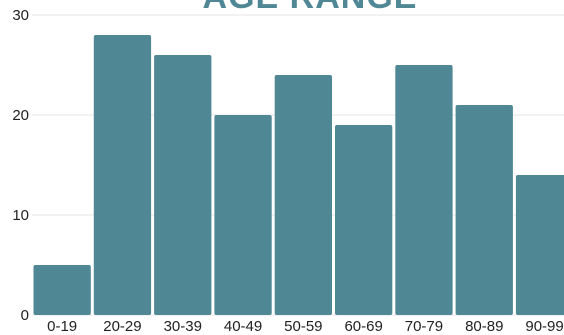  What do you see at coordinates (544, 326) in the screenshot?
I see `x-tick-label: 90-99` at bounding box center [544, 326].